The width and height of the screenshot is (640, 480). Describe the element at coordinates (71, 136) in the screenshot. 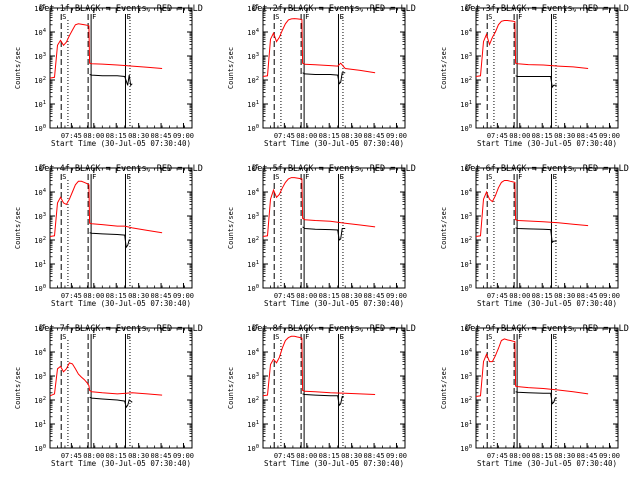

I see `panel-1-xtick-label: 07:45` at that location.